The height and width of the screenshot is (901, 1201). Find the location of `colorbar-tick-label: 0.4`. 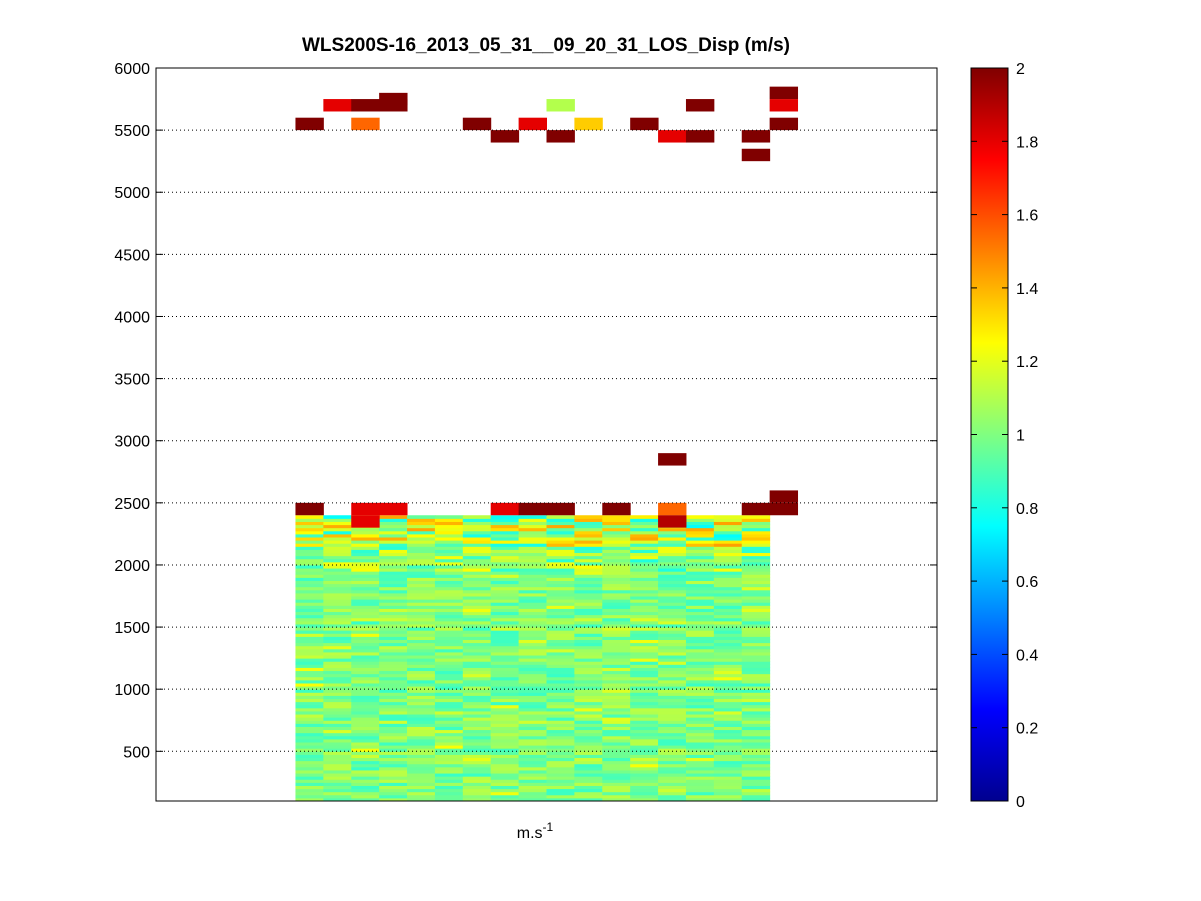

colorbar-tick-label: 0.4 is located at coordinates (1027, 655).